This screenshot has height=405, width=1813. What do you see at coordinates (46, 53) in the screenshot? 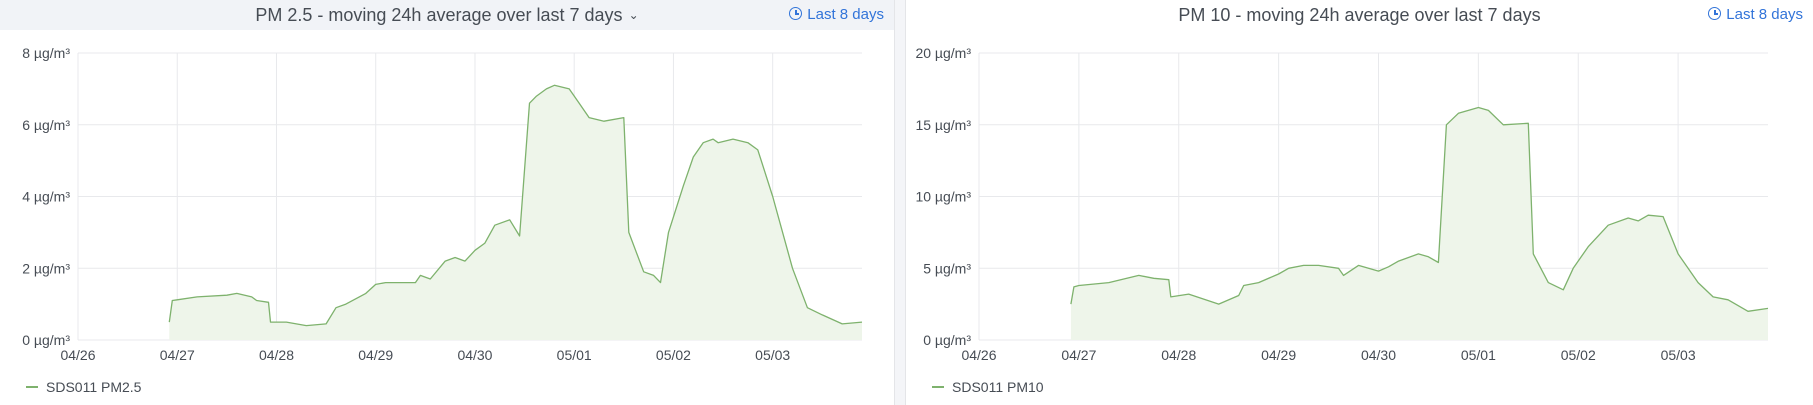
I see `y-tick-label: 8 µg/m³` at bounding box center [46, 53].